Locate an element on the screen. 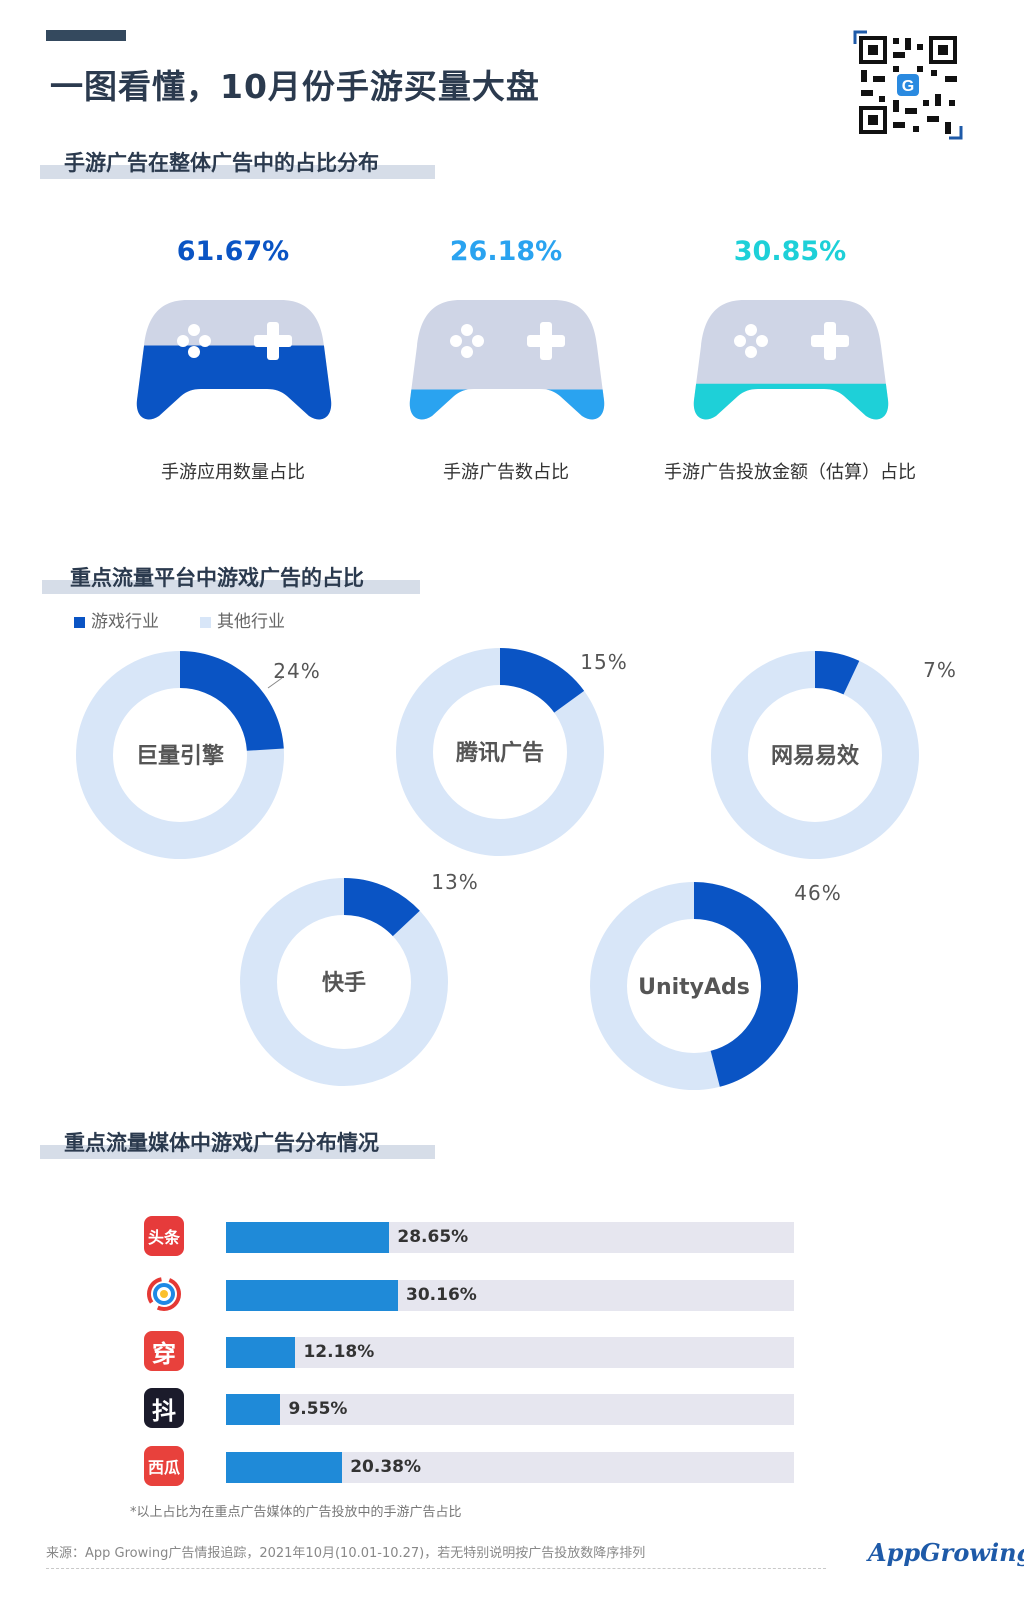 This screenshot has height=1623, width=1024. douyin-icon: 抖 is located at coordinates (164, 1408).